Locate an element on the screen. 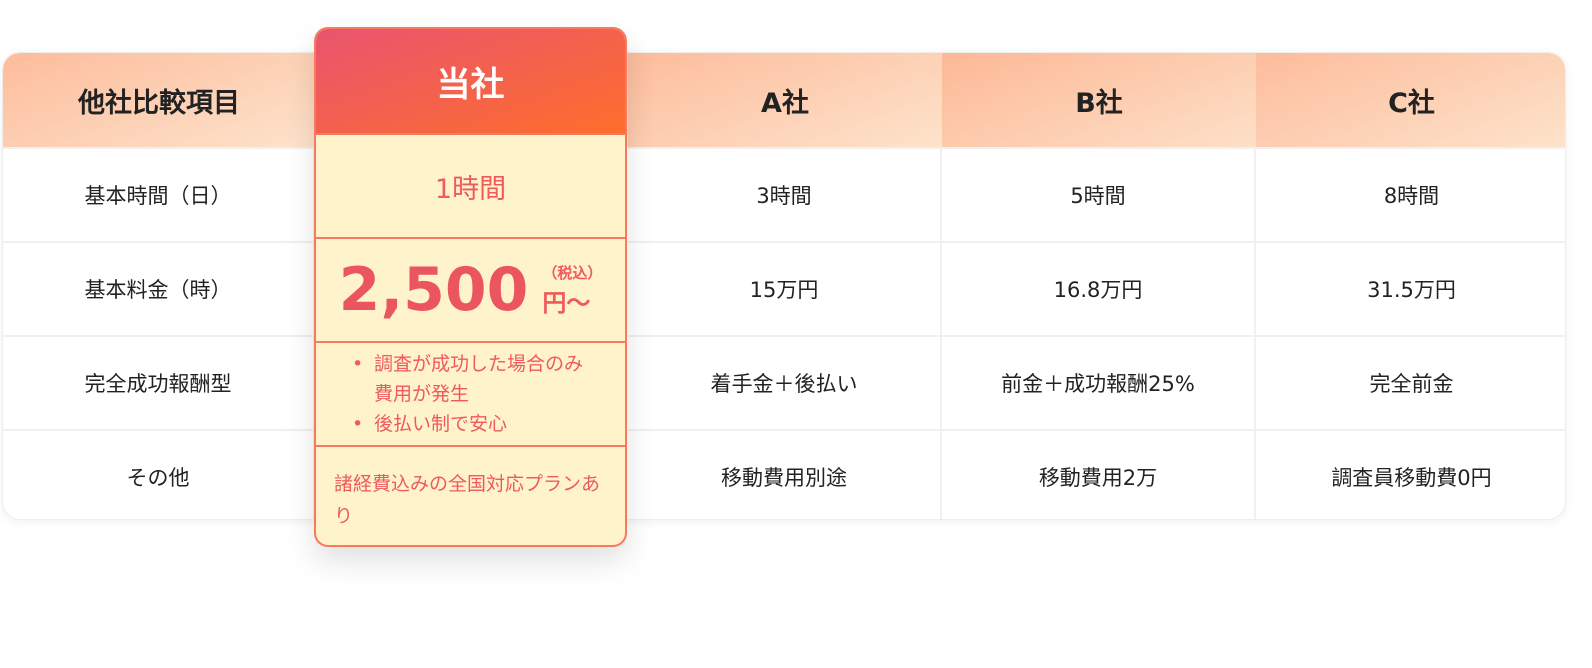  row-label: その他 is located at coordinates (159, 474).